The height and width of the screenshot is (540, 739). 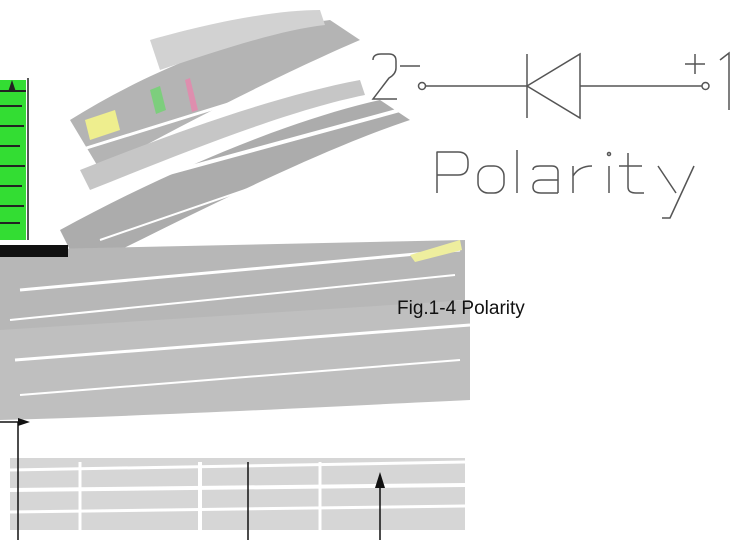 I want to click on terminal-2-glyph, so click(x=384, y=76).